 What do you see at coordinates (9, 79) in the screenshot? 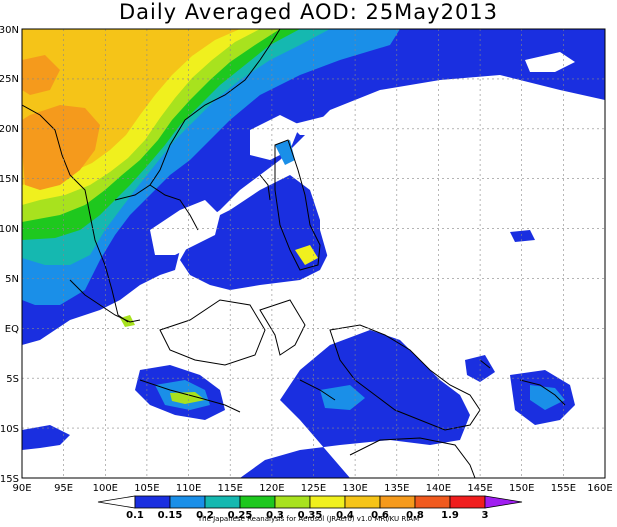
I see `lat-label: 25N` at bounding box center [9, 79].